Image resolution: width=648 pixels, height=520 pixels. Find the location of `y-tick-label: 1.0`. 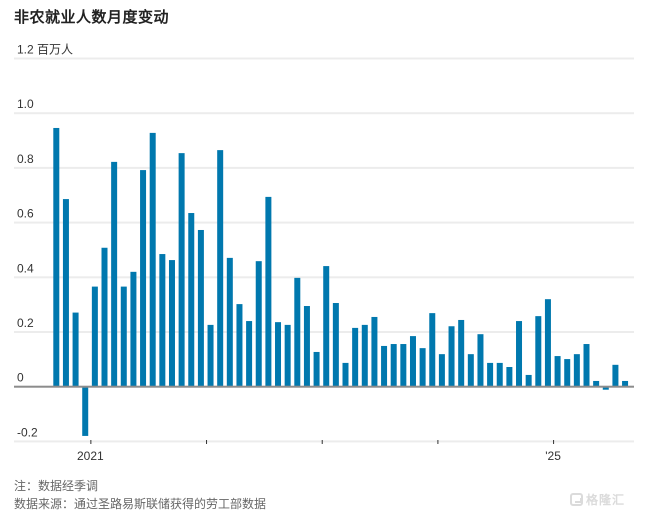

y-tick-label: 1.0 is located at coordinates (25, 104).